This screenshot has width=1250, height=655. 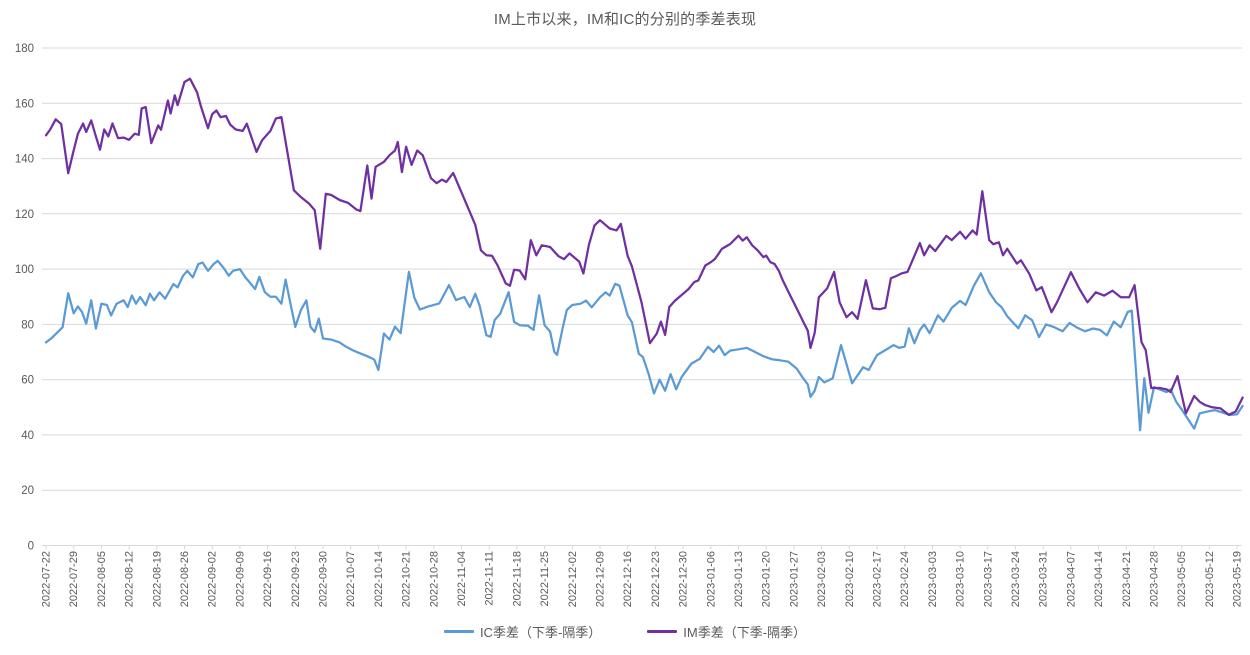 What do you see at coordinates (74, 579) in the screenshot?
I see `x-axis-tick-label: 2022-07-29` at bounding box center [74, 579].